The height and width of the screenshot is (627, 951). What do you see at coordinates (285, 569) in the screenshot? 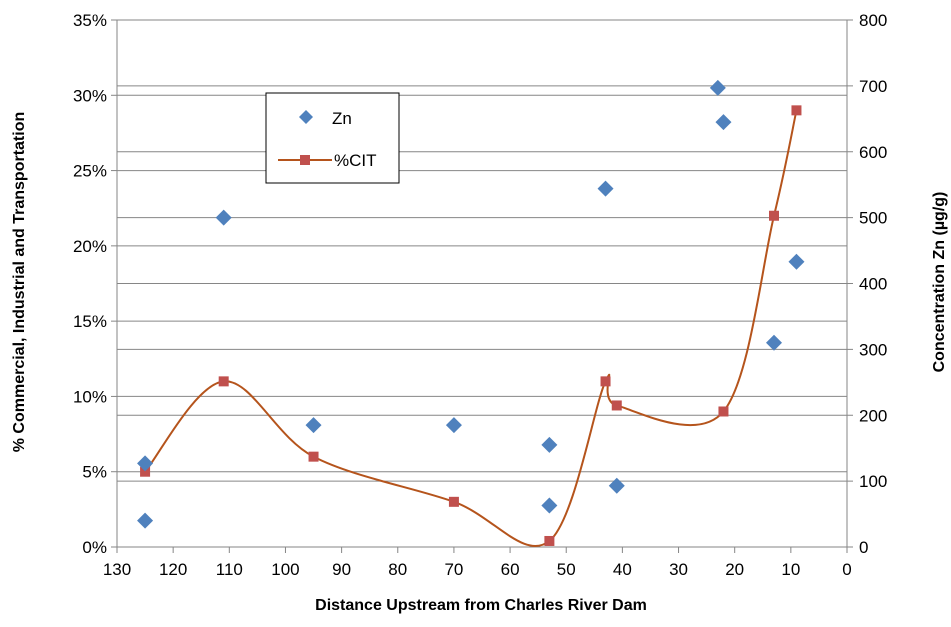
I see `x-tick-label: 100` at bounding box center [285, 569].